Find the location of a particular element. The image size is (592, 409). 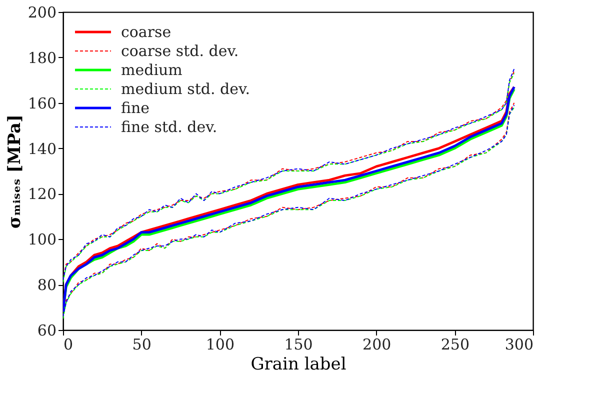

y-tick-label: 80 is located at coordinates (46, 285).